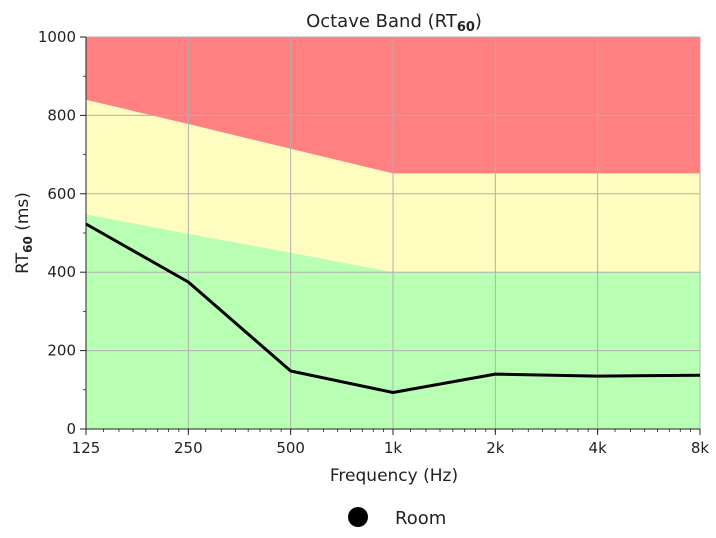 The height and width of the screenshot is (538, 716). What do you see at coordinates (61, 272) in the screenshot?
I see `y-tick-label: 400` at bounding box center [61, 272].